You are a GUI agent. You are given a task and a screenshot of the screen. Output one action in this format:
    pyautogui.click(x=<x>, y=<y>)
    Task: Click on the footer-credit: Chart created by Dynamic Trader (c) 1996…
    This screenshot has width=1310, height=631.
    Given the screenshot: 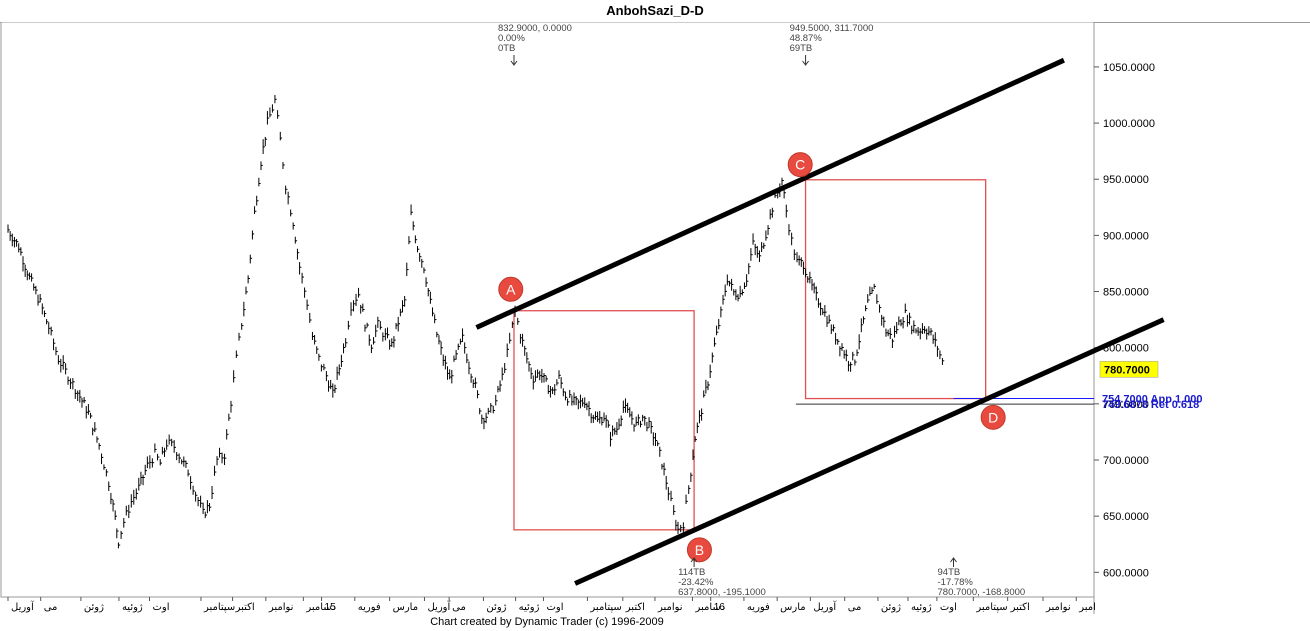 What is the action you would take?
    pyautogui.click(x=547, y=622)
    